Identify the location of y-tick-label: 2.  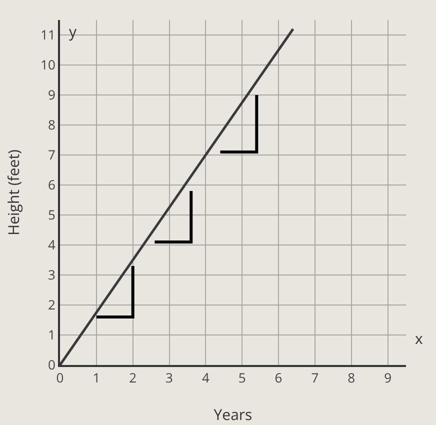
(52, 305).